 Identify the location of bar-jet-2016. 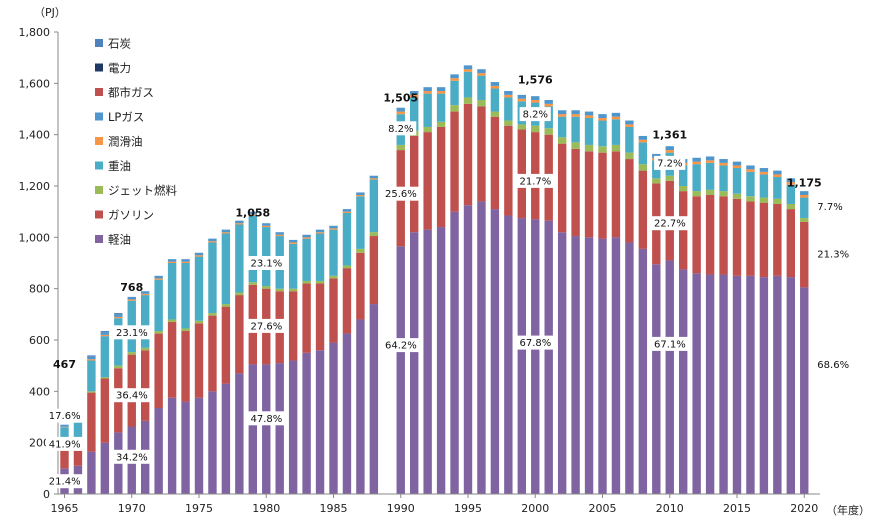
(750, 199).